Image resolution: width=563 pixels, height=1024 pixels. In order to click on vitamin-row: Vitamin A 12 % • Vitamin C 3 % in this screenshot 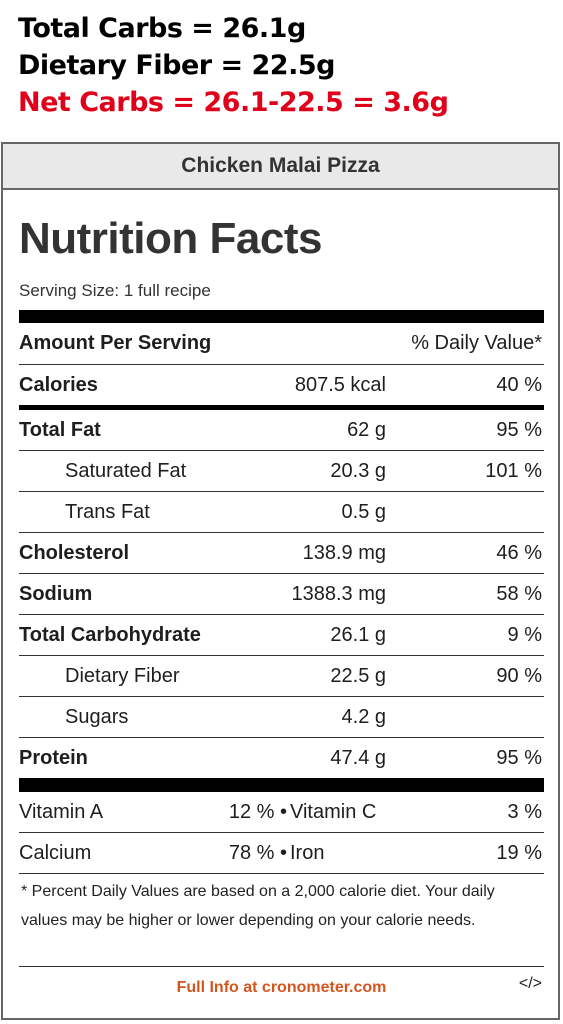, I will do `click(281, 812)`.